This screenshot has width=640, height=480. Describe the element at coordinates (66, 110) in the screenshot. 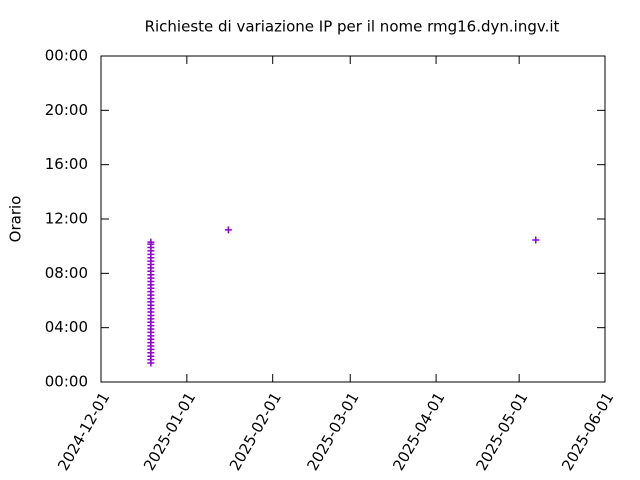

I see `y-tick-label: 20:00` at that location.